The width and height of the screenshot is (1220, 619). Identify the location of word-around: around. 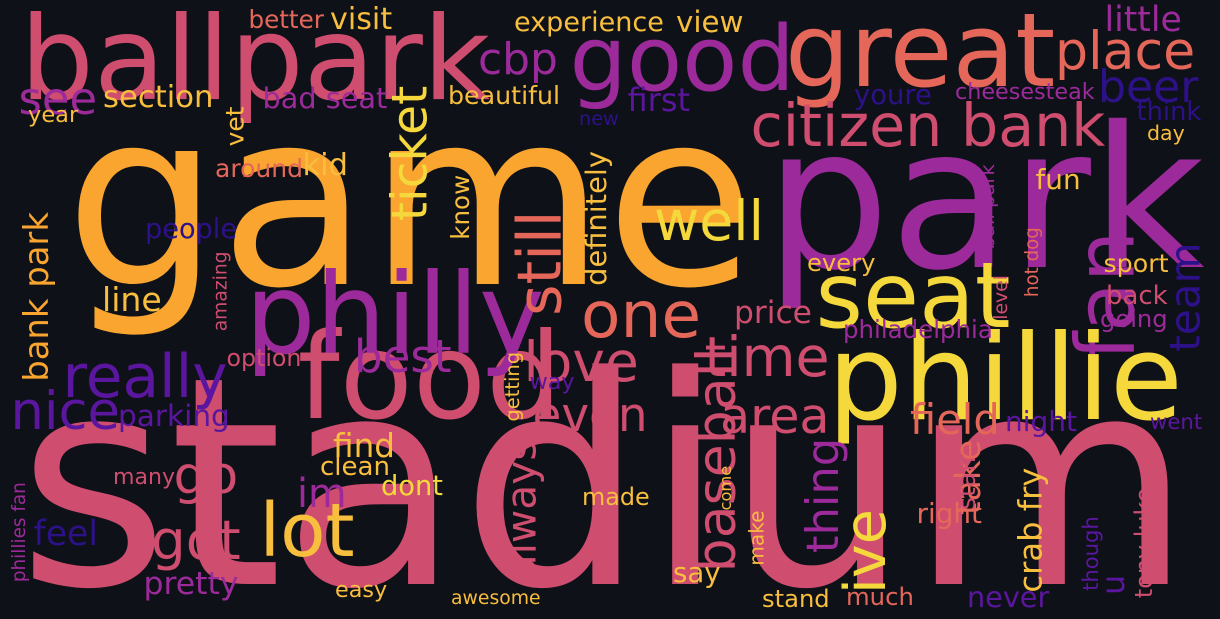
(259, 168).